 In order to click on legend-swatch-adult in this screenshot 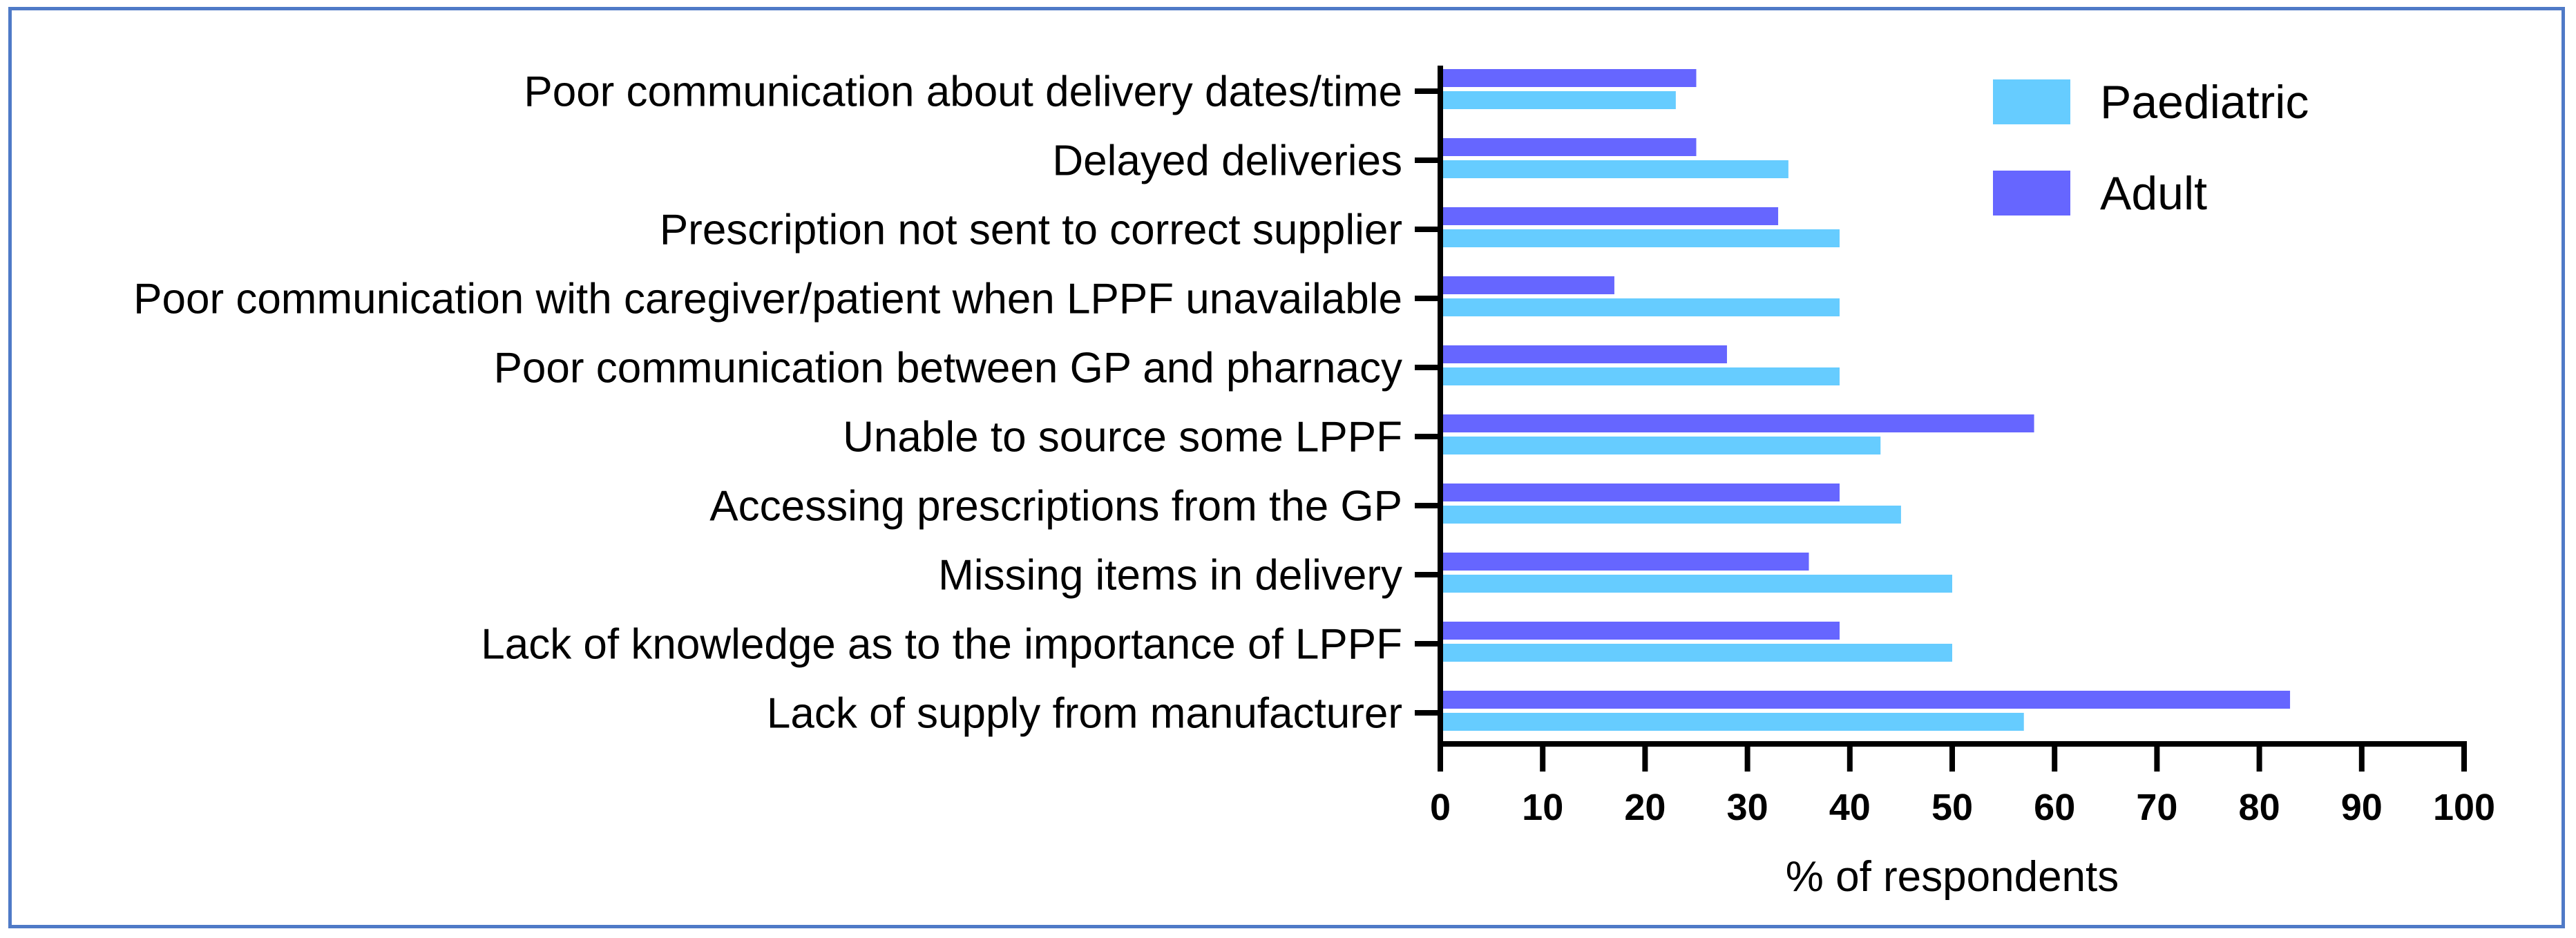, I will do `click(2031, 193)`.